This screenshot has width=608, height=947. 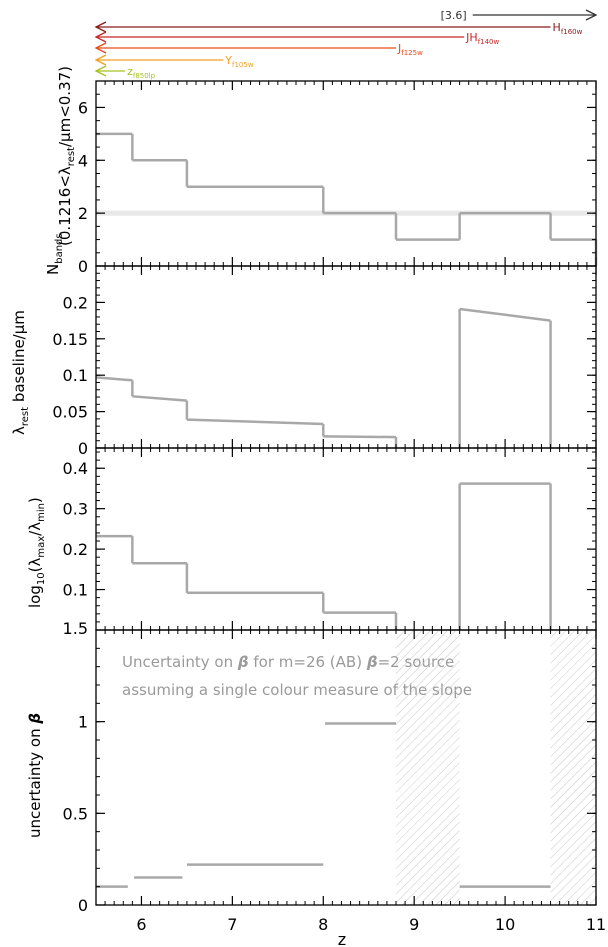 What do you see at coordinates (83, 107) in the screenshot?
I see `y-tick-label: 6` at bounding box center [83, 107].